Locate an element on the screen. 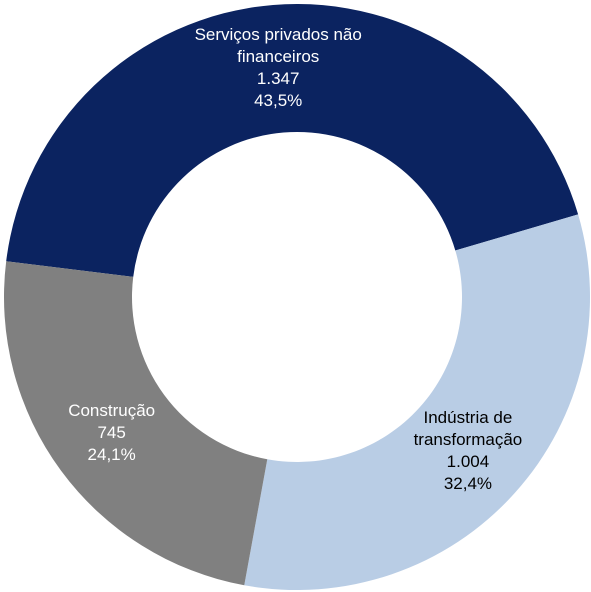 This screenshot has width=591, height=592. slice-label: Construção 745 24,1% is located at coordinates (112, 433).